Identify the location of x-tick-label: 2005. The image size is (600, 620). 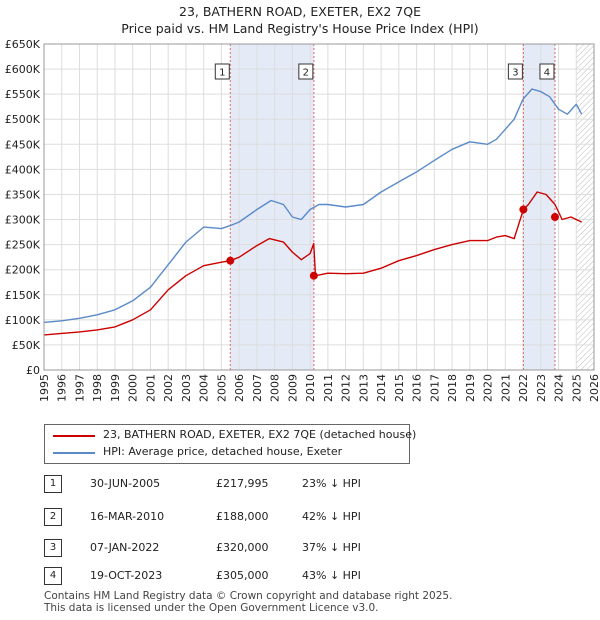
(221, 388).